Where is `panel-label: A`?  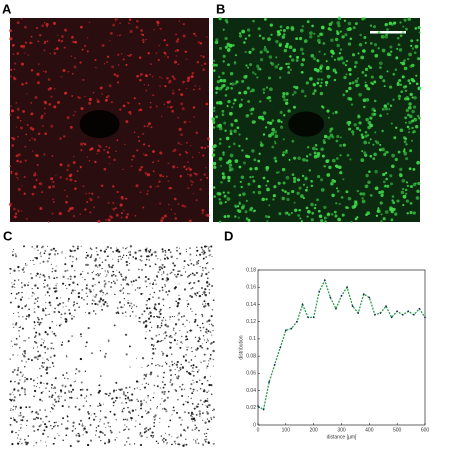 panel-label: A is located at coordinates (7, 8).